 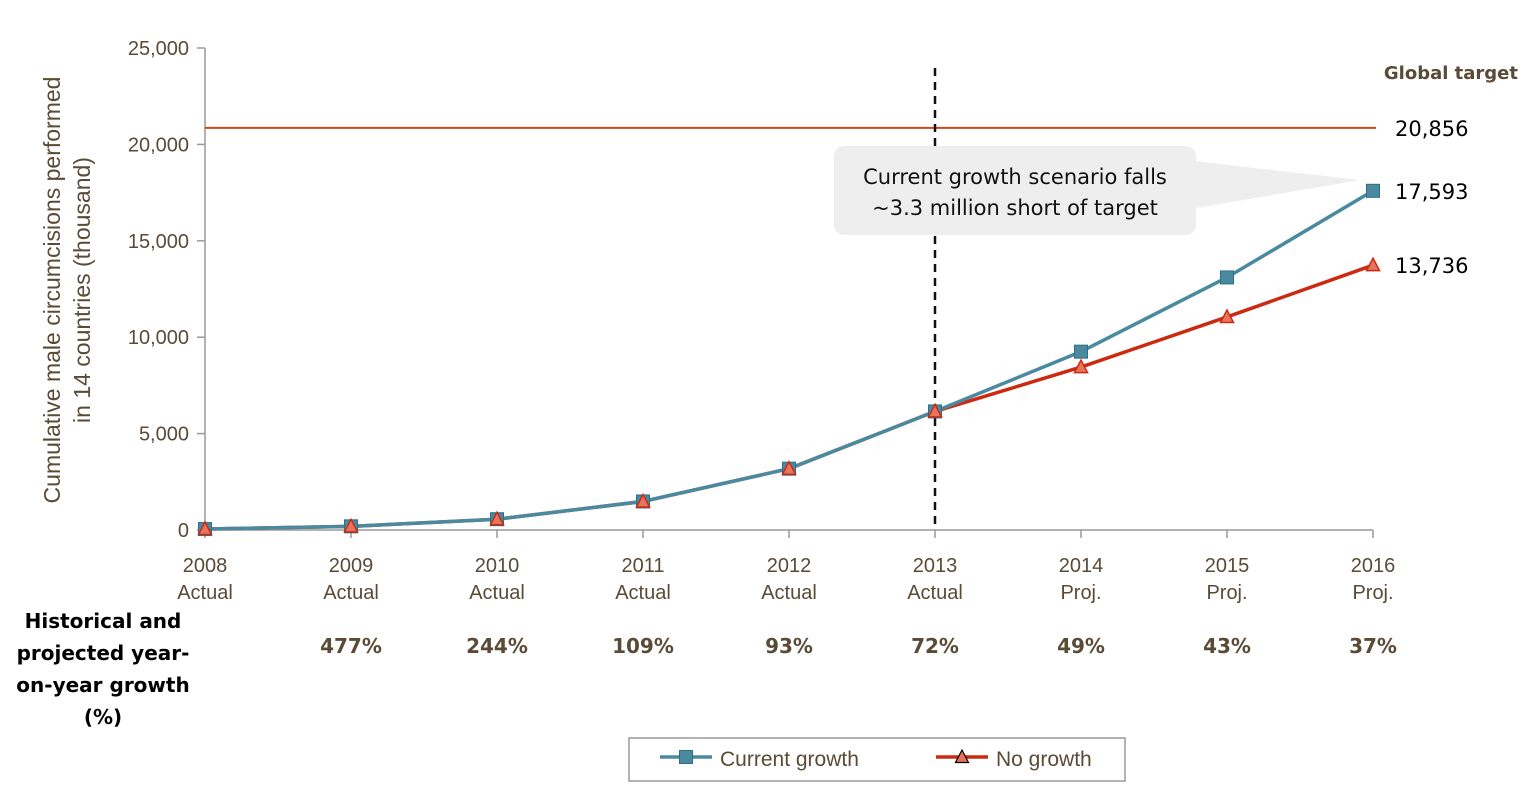 I want to click on legend-current-growth-marker, so click(x=686, y=757).